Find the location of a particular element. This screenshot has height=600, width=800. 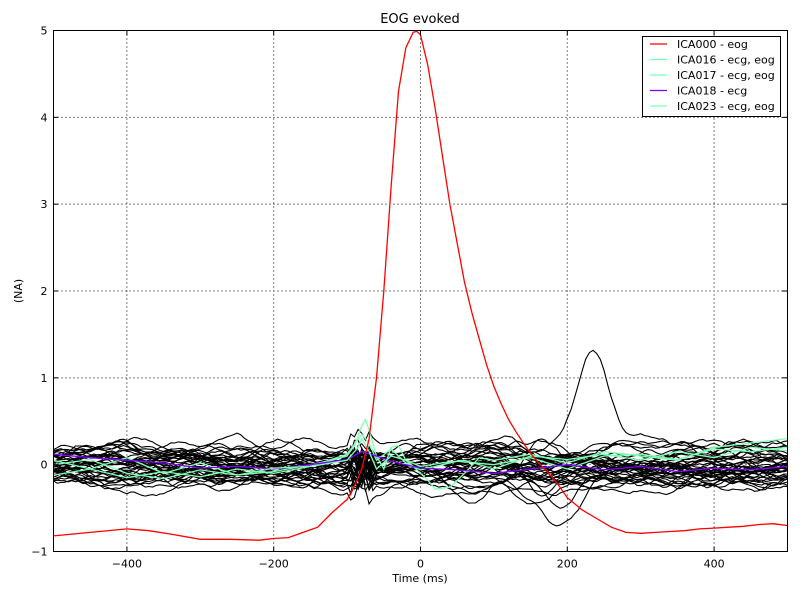

series-line-ica017 is located at coordinates (420, 456).